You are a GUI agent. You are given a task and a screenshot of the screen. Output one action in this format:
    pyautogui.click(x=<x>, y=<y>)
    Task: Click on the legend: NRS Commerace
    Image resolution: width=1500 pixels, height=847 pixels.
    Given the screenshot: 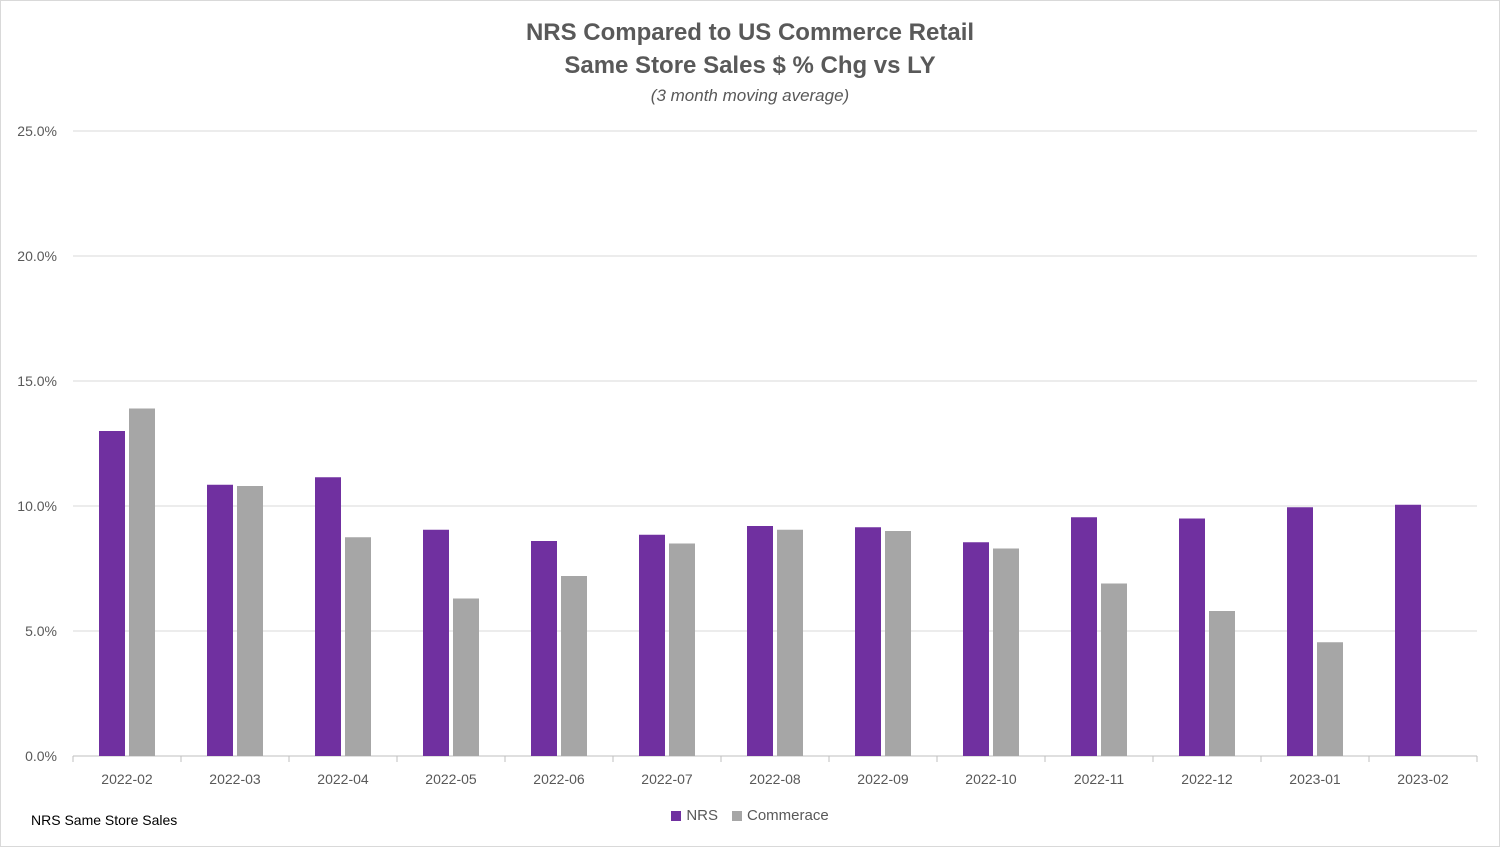 What is the action you would take?
    pyautogui.click(x=750, y=815)
    